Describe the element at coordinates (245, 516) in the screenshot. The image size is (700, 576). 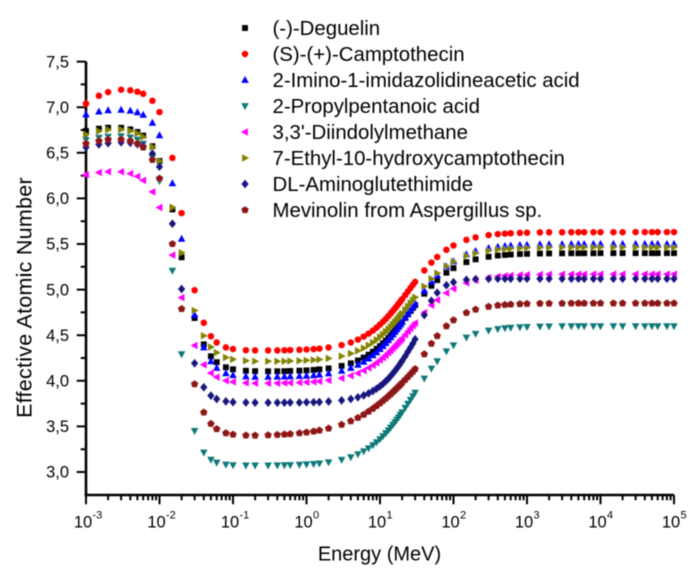
I see `svg-text: -1` at that location.